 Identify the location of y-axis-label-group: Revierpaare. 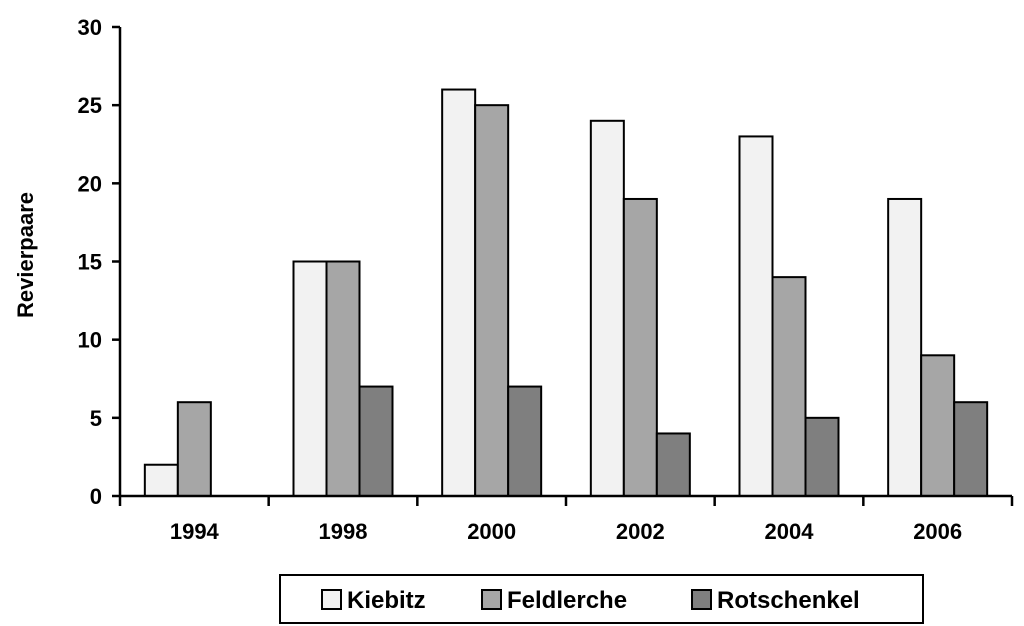
(25, 255).